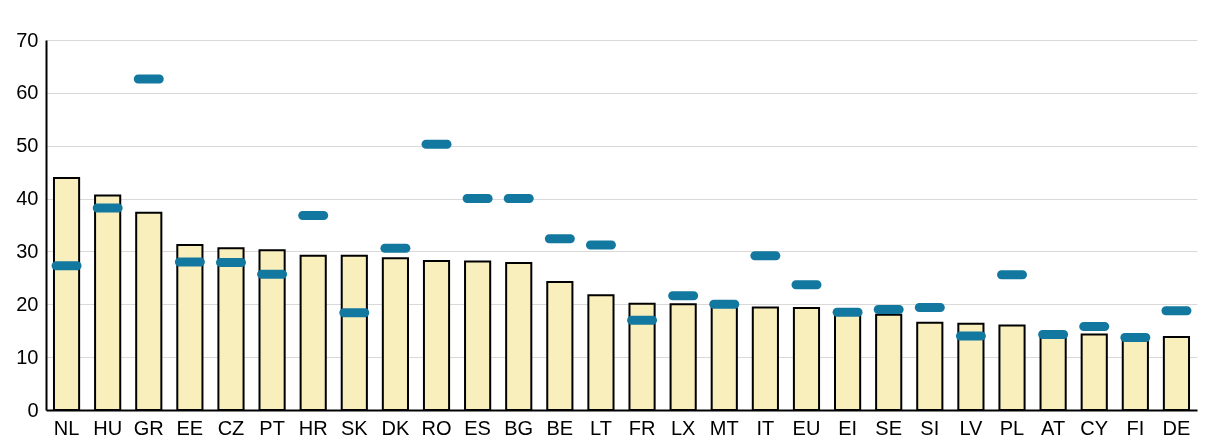 The image size is (1209, 443). Describe the element at coordinates (27, 250) in the screenshot. I see `y-tick-label: 30` at that location.